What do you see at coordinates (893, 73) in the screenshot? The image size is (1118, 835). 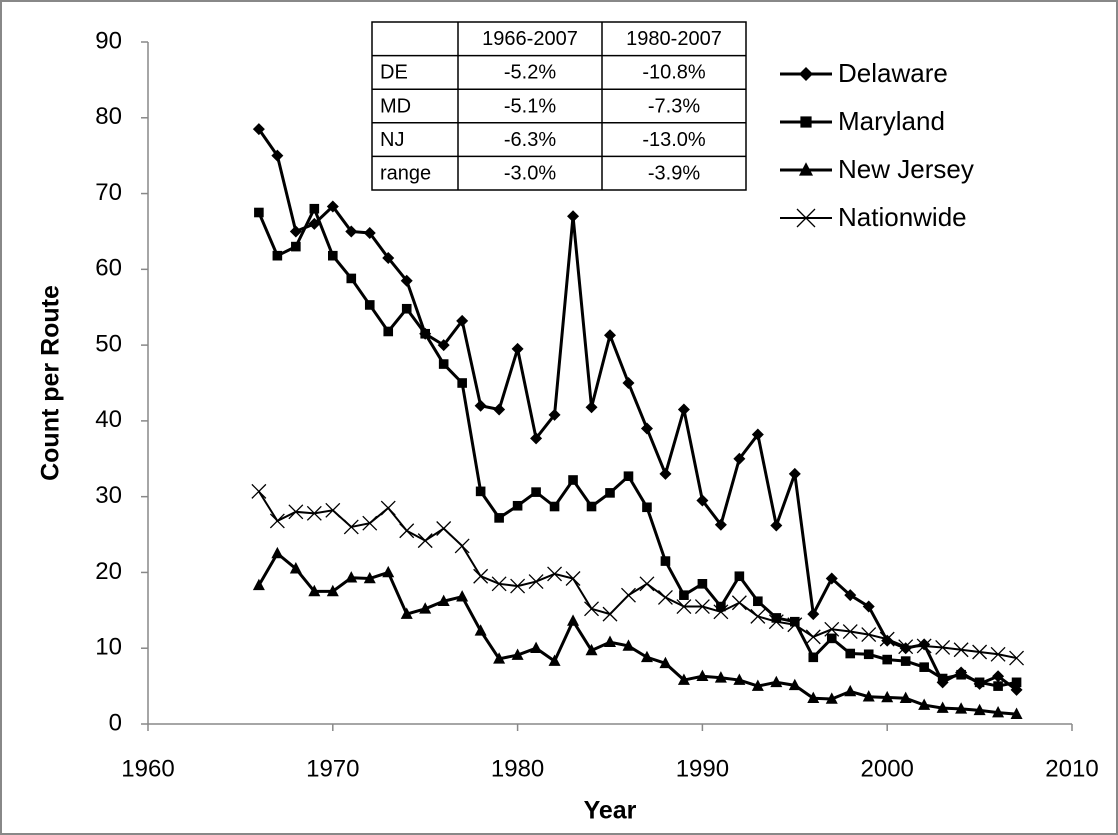 I see `legend-label: Delaware` at bounding box center [893, 73].